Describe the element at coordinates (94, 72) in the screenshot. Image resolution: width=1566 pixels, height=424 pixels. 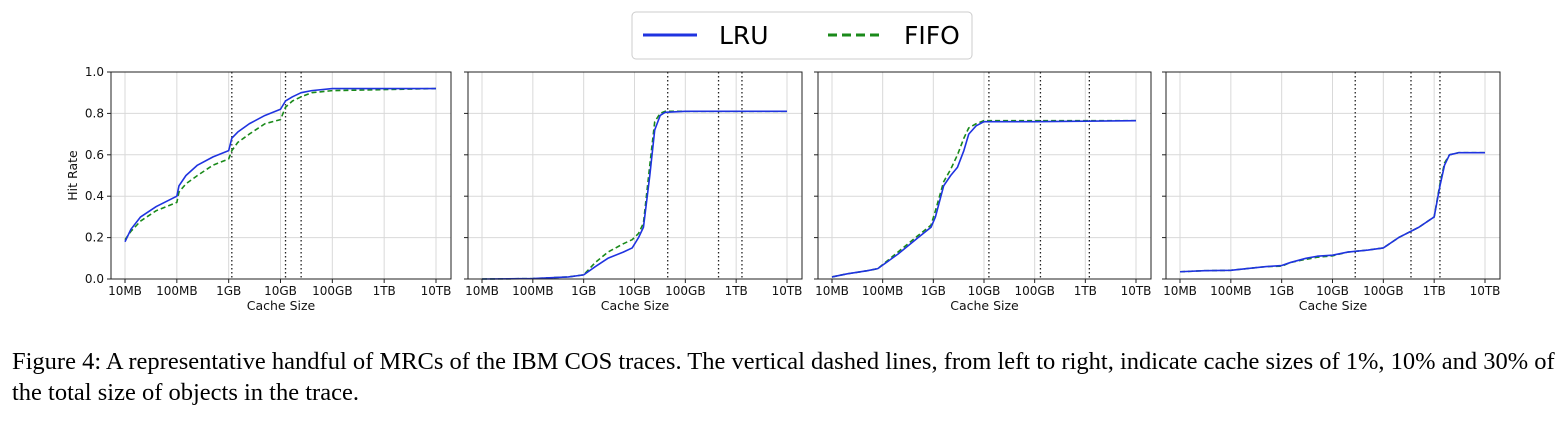
I see `y-tick-label: 1.0` at that location.